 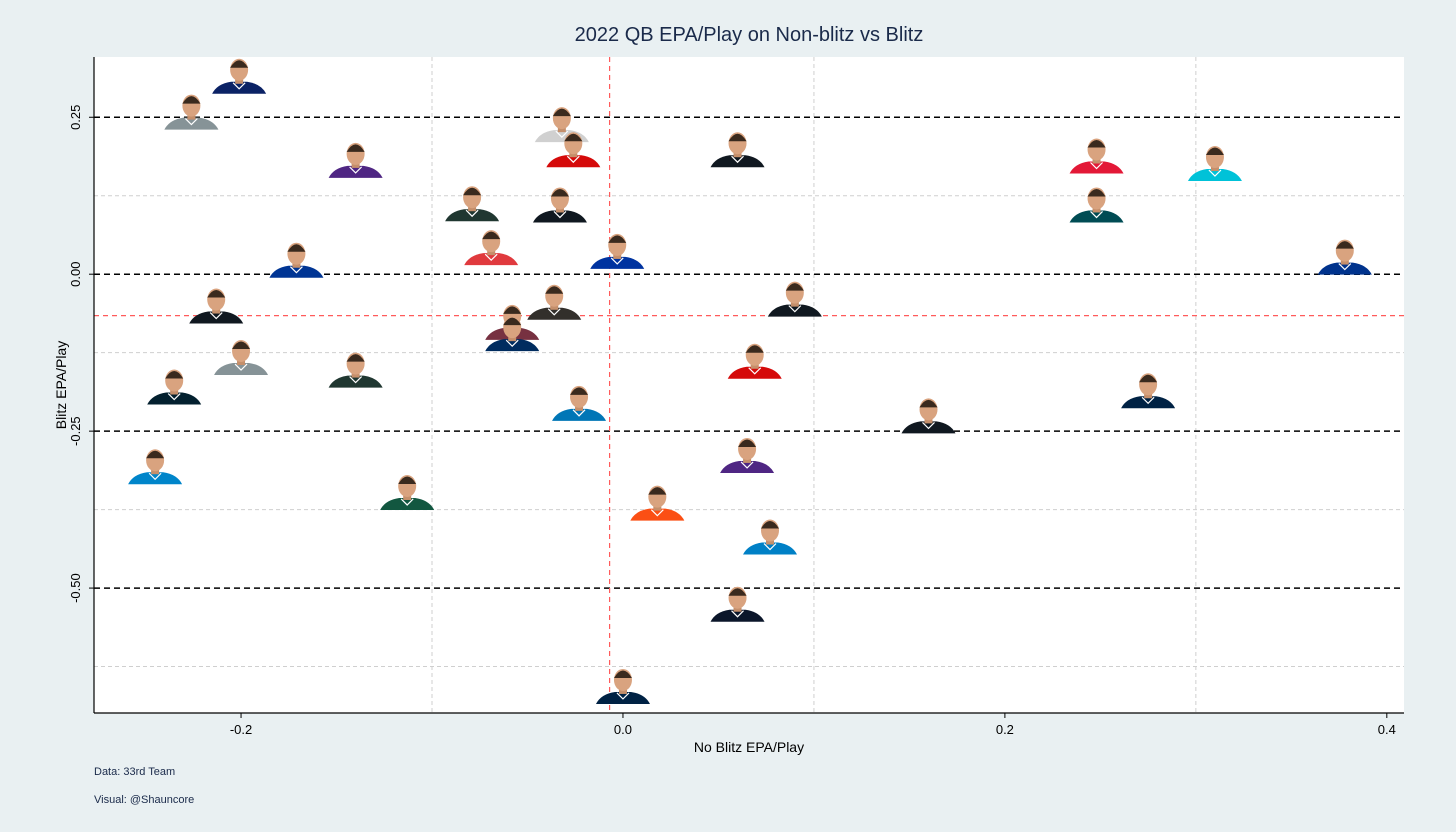 I want to click on neck-shape, so click(x=512, y=338).